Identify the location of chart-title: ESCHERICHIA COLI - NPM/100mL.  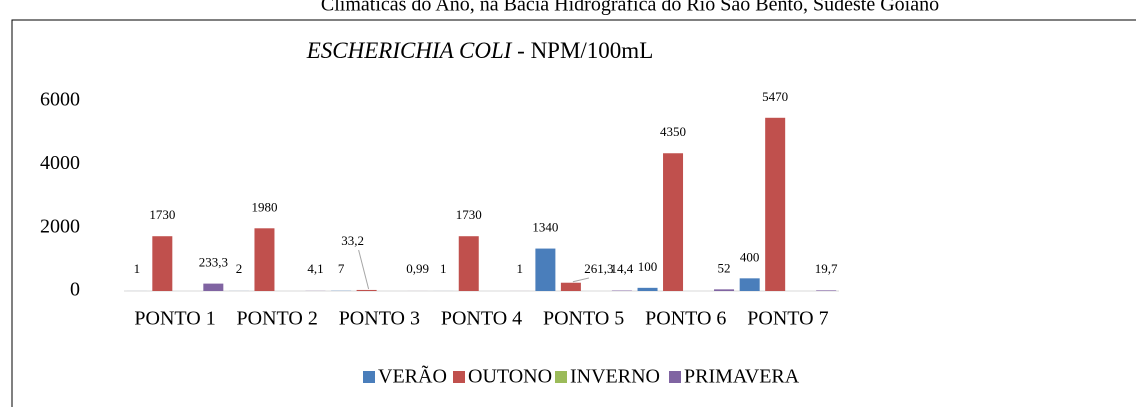
(480, 50).